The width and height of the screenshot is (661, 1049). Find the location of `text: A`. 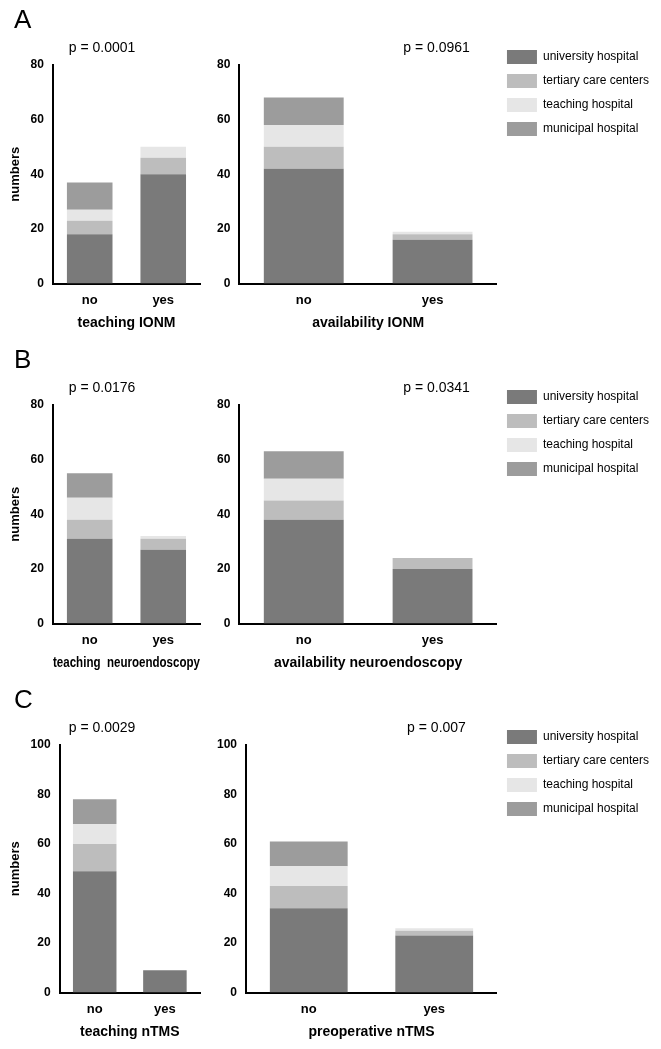

text: A is located at coordinates (23, 19).